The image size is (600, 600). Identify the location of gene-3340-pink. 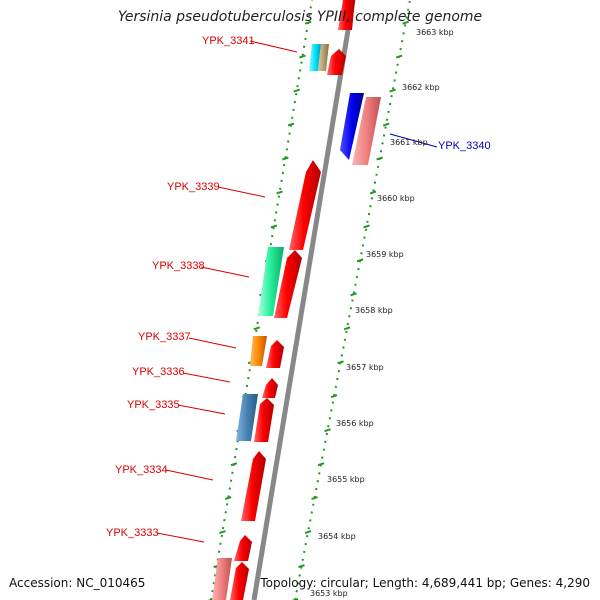
(366, 131).